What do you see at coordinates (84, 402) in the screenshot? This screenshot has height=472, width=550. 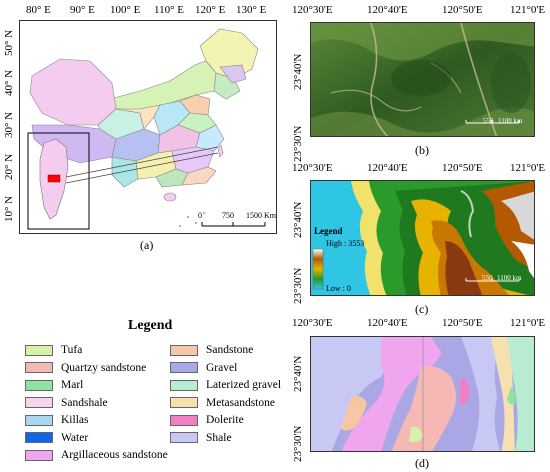 I see `legend-label: Sandshale` at bounding box center [84, 402].